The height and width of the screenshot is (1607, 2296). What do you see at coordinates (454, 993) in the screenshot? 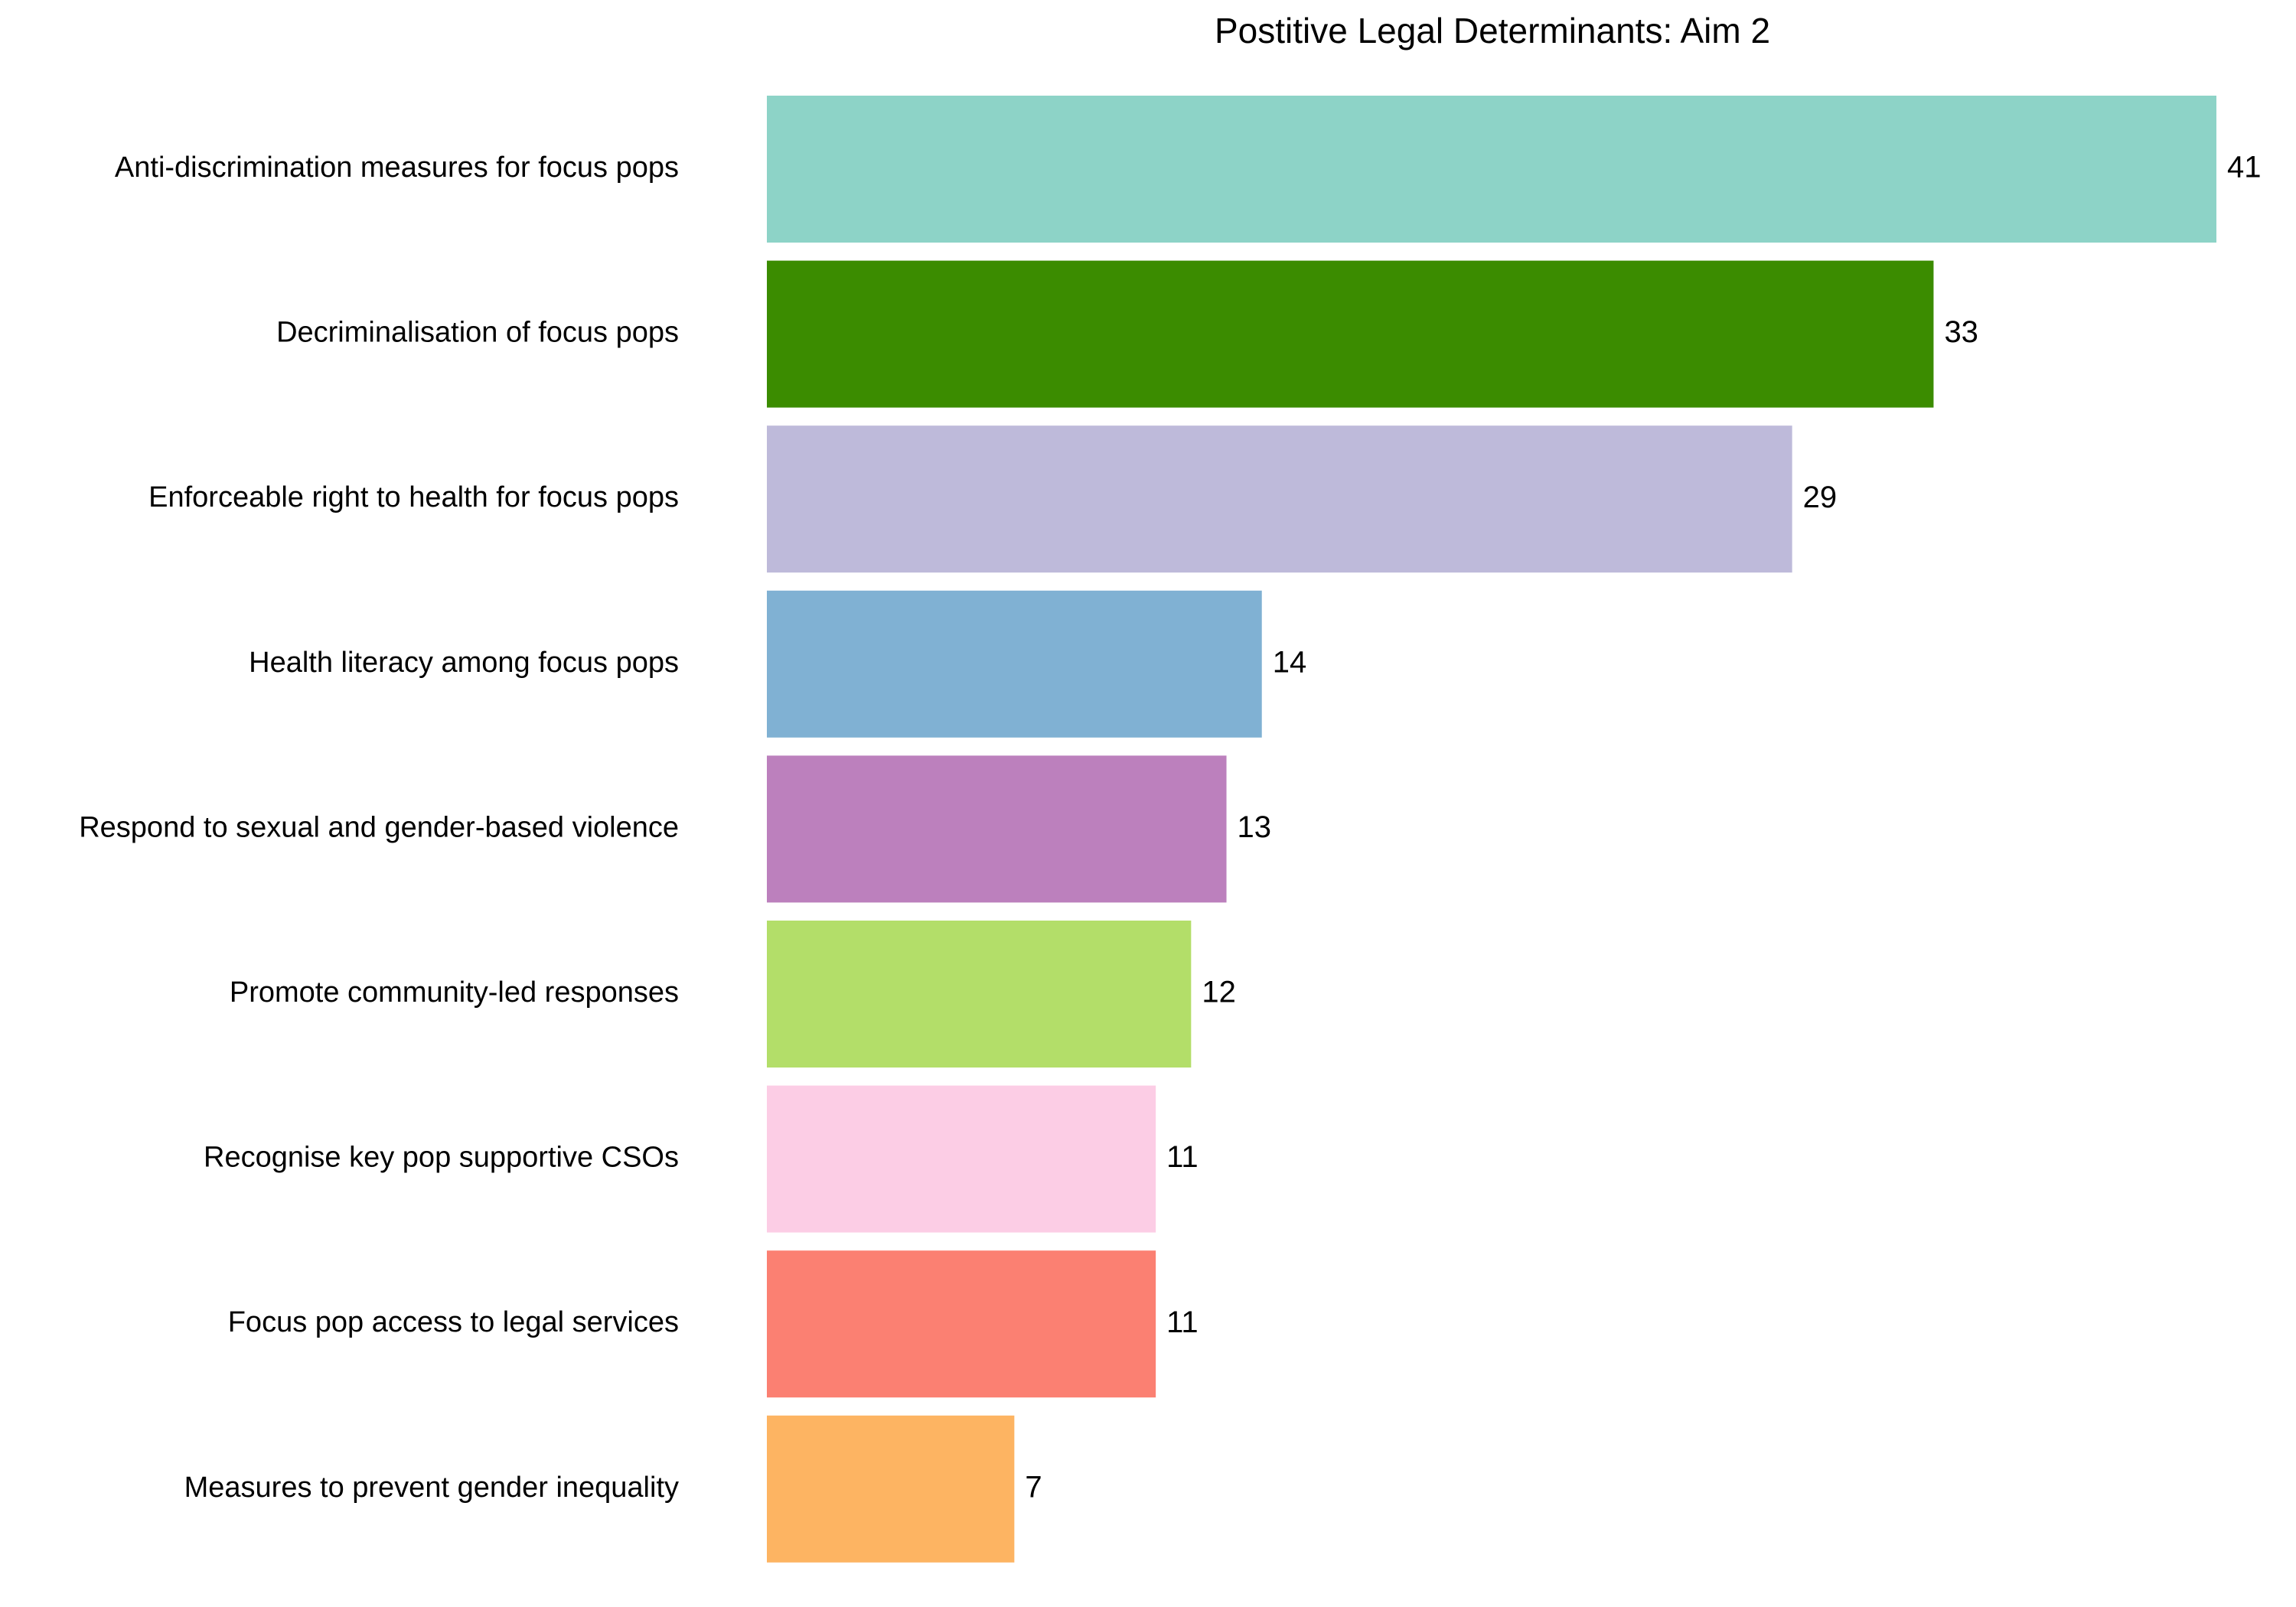
I see `y-tick-label: Promote community-led responses` at bounding box center [454, 993].